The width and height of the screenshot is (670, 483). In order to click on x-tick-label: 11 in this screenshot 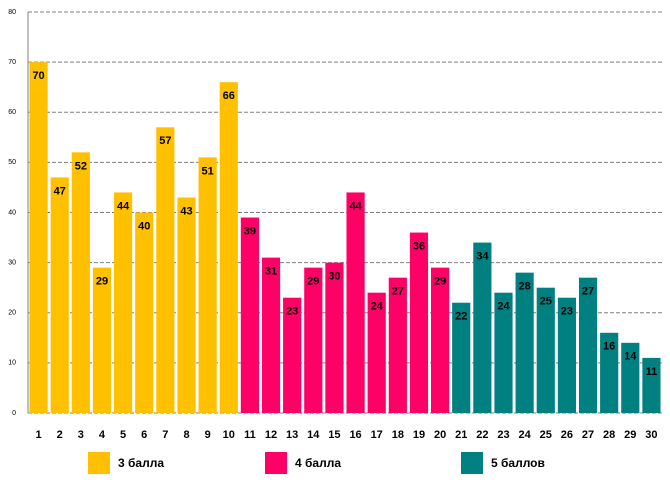, I will do `click(250, 435)`.